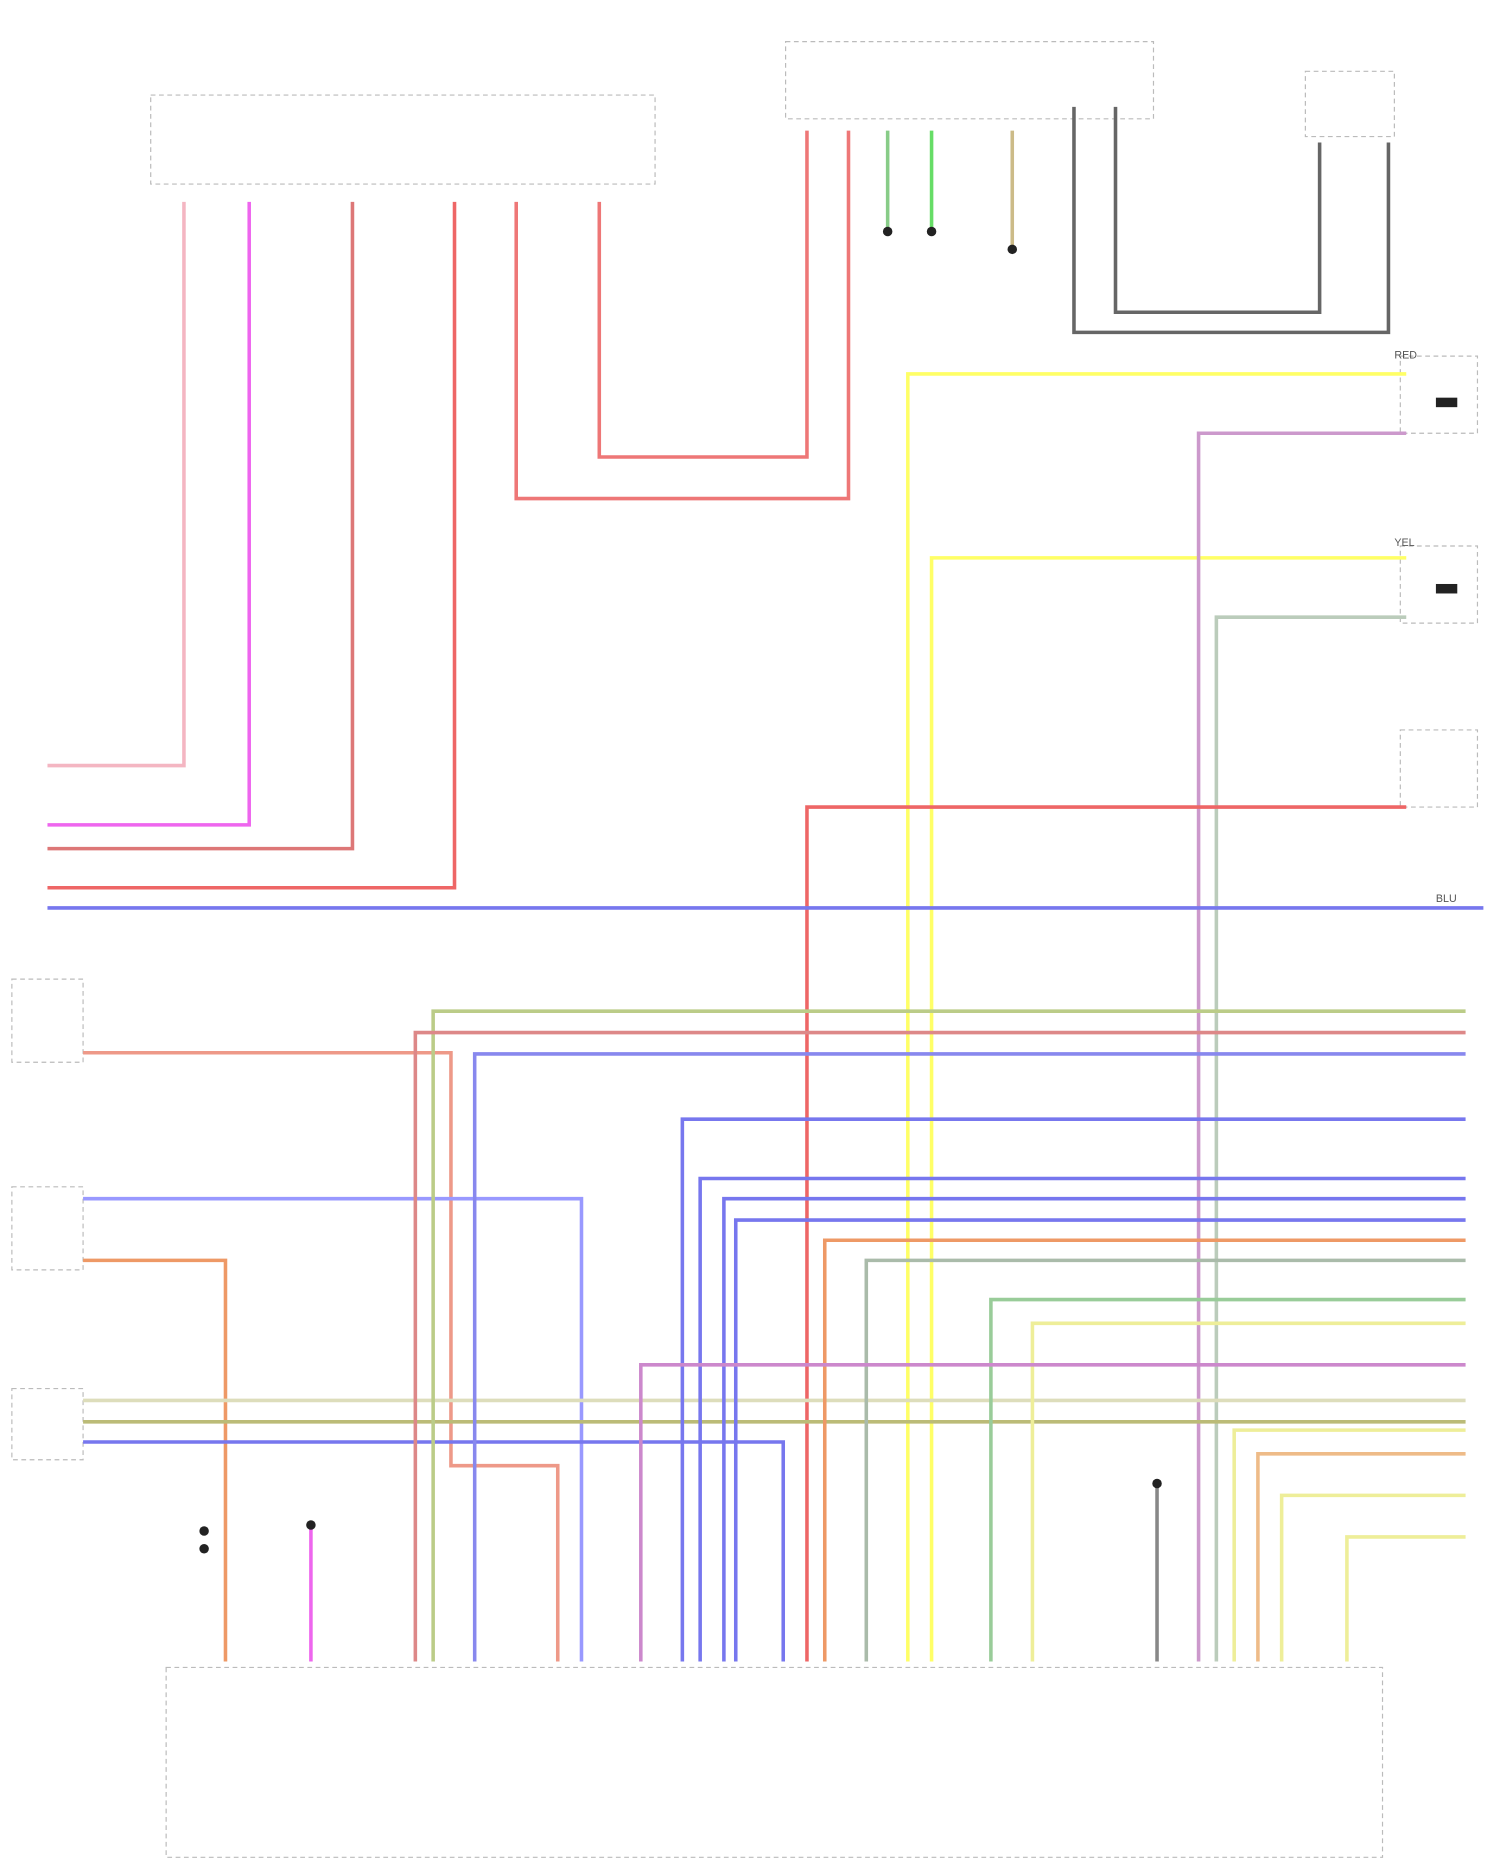 This screenshot has width=1500, height=1866. Describe the element at coordinates (1446, 495) in the screenshot. I see `component-symbols` at that location.